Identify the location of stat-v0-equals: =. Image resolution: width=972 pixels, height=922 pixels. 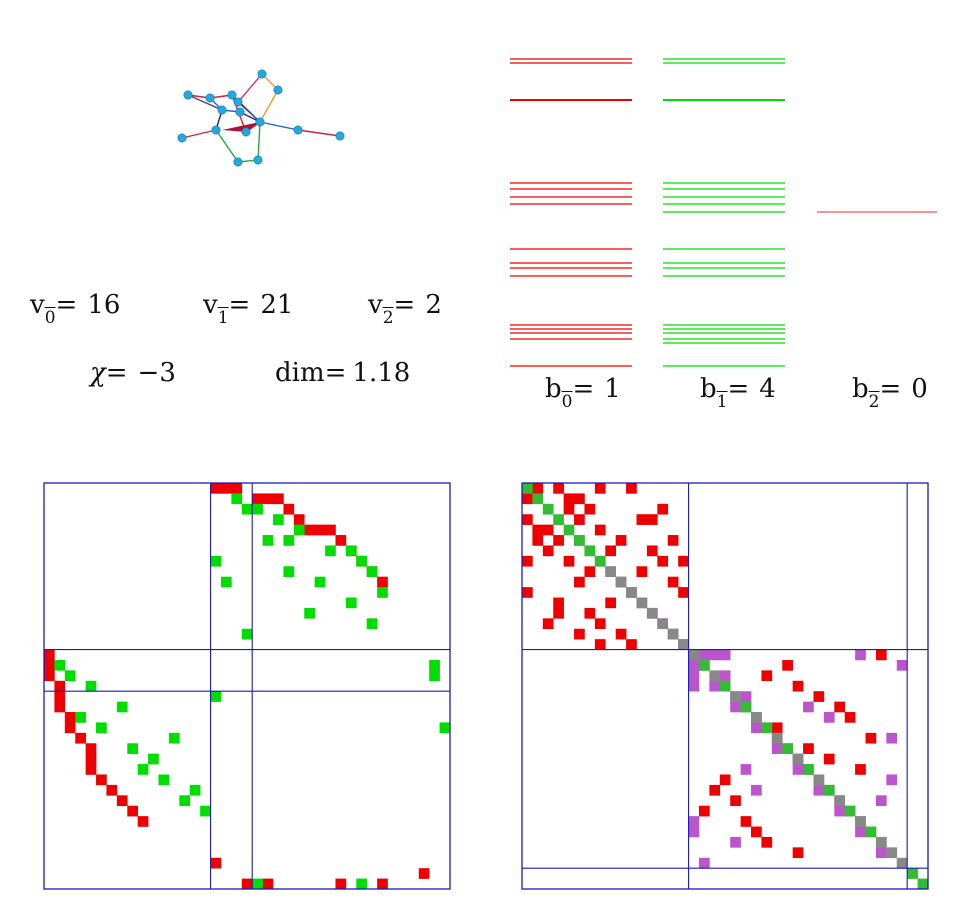
(66, 305).